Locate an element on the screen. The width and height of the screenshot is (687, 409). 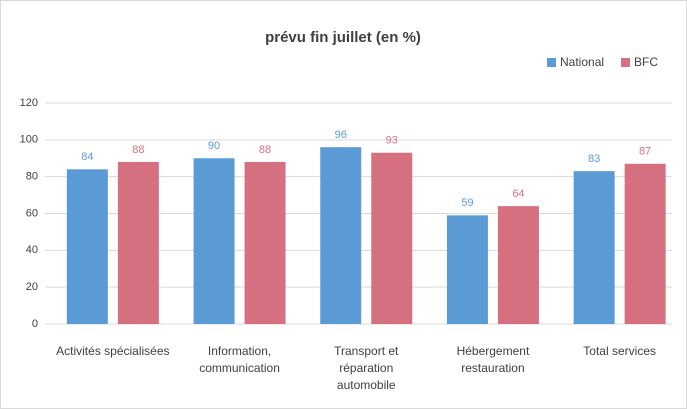
value-label: 84 is located at coordinates (87, 157).